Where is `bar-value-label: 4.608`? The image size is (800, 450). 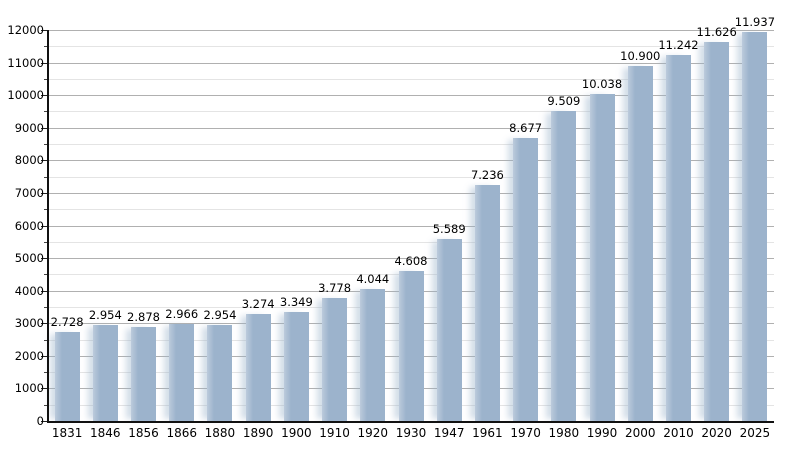 bar-value-label: 4.608 is located at coordinates (411, 260).